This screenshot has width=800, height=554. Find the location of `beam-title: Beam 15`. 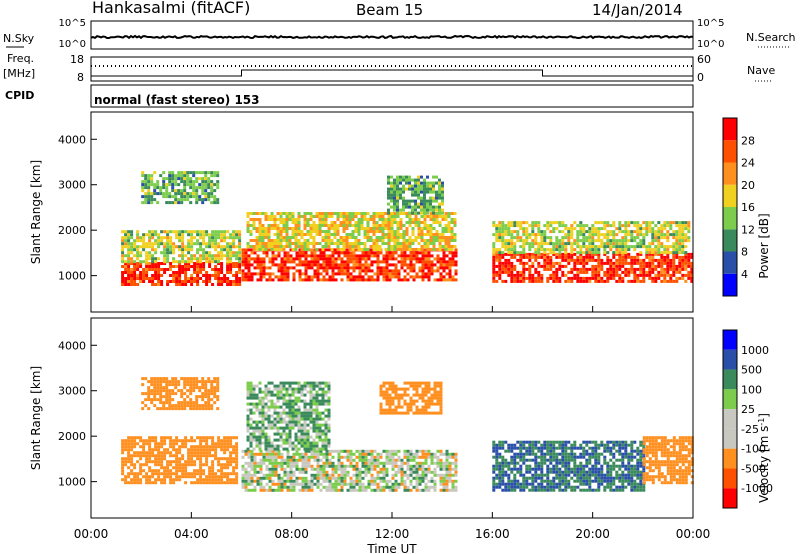

beam-title: Beam 15 is located at coordinates (389, 10).